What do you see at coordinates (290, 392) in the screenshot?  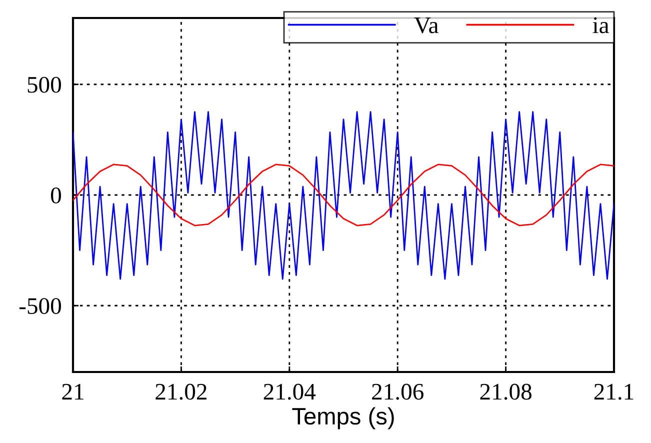 I see `x-tick-label: 21.04` at bounding box center [290, 392].